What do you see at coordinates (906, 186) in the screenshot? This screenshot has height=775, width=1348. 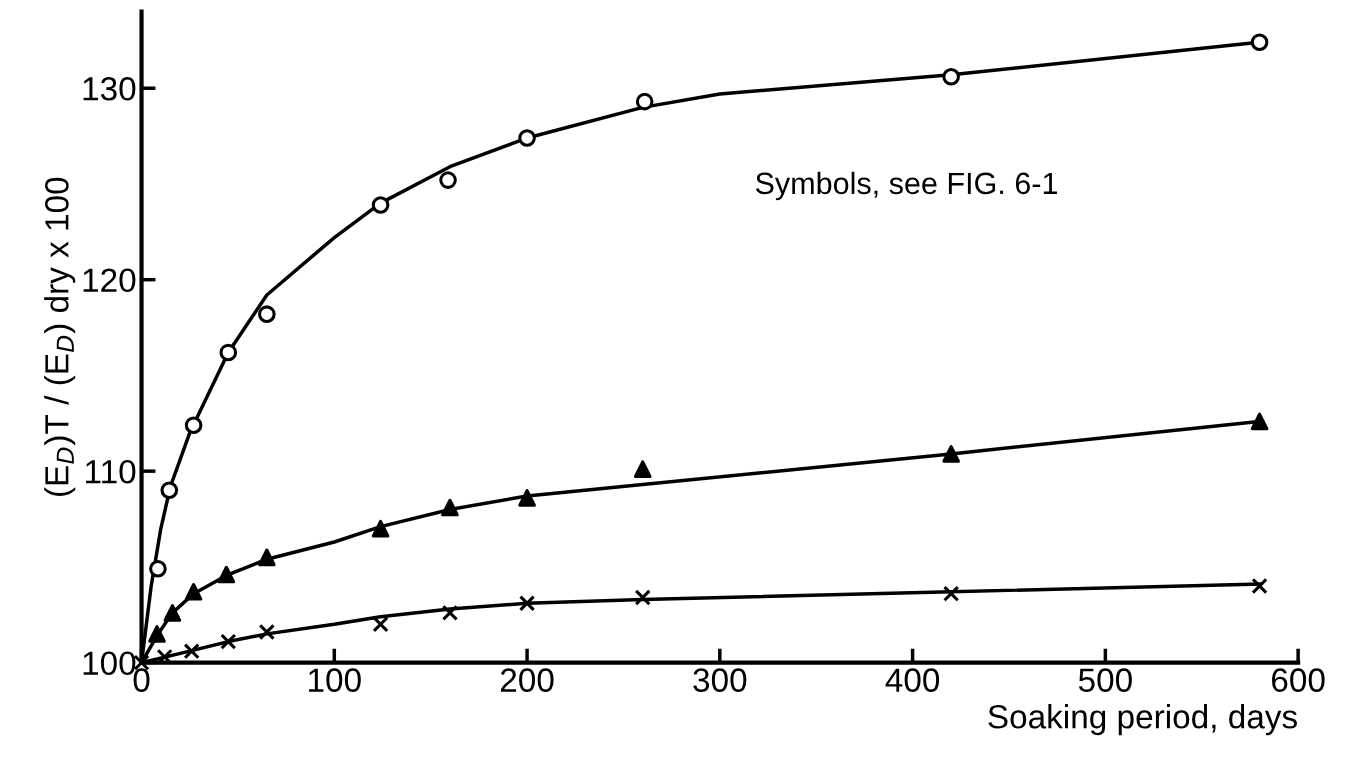 I see `annotation: Symbols, see FIG. 6-1` at bounding box center [906, 186].